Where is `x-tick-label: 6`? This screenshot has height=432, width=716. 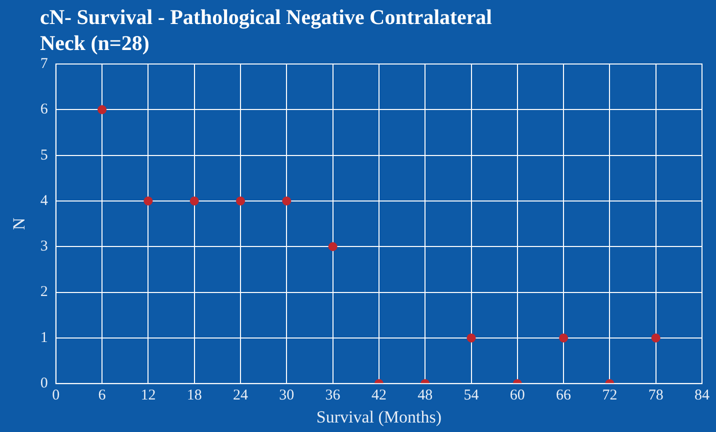
x-tick-label: 6 is located at coordinates (102, 396).